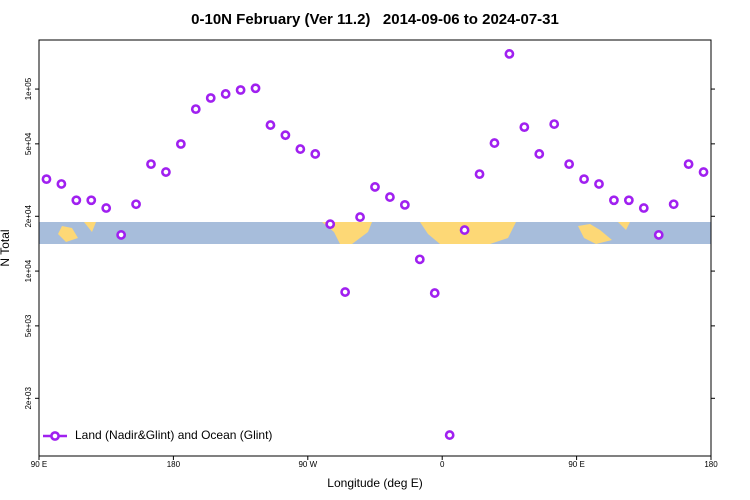 The image size is (750, 500). What do you see at coordinates (28, 88) in the screenshot?
I see `y-tick-label: 1e+05` at bounding box center [28, 88].